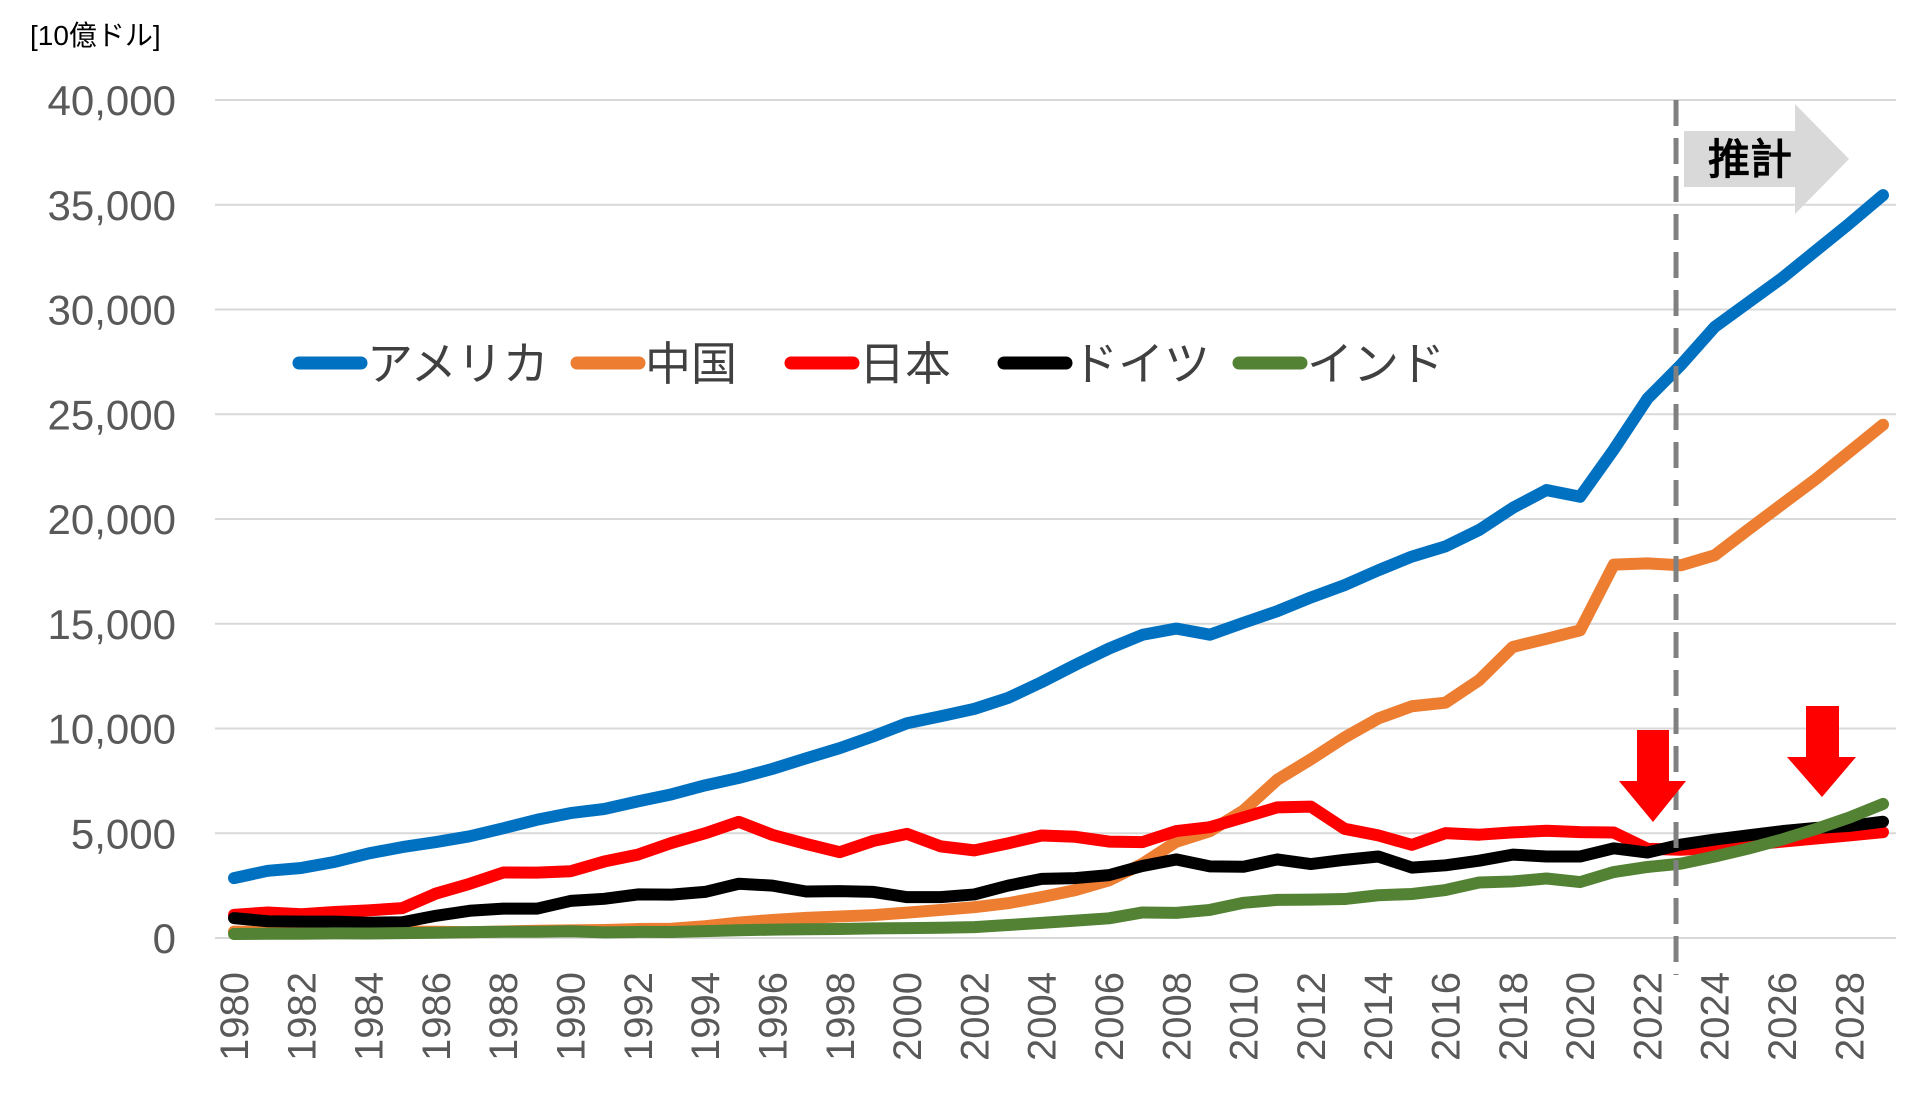 Image resolution: width=1920 pixels, height=1099 pixels. What do you see at coordinates (1447, 1016) in the screenshot?
I see `x-tick-label: 2016` at bounding box center [1447, 1016].